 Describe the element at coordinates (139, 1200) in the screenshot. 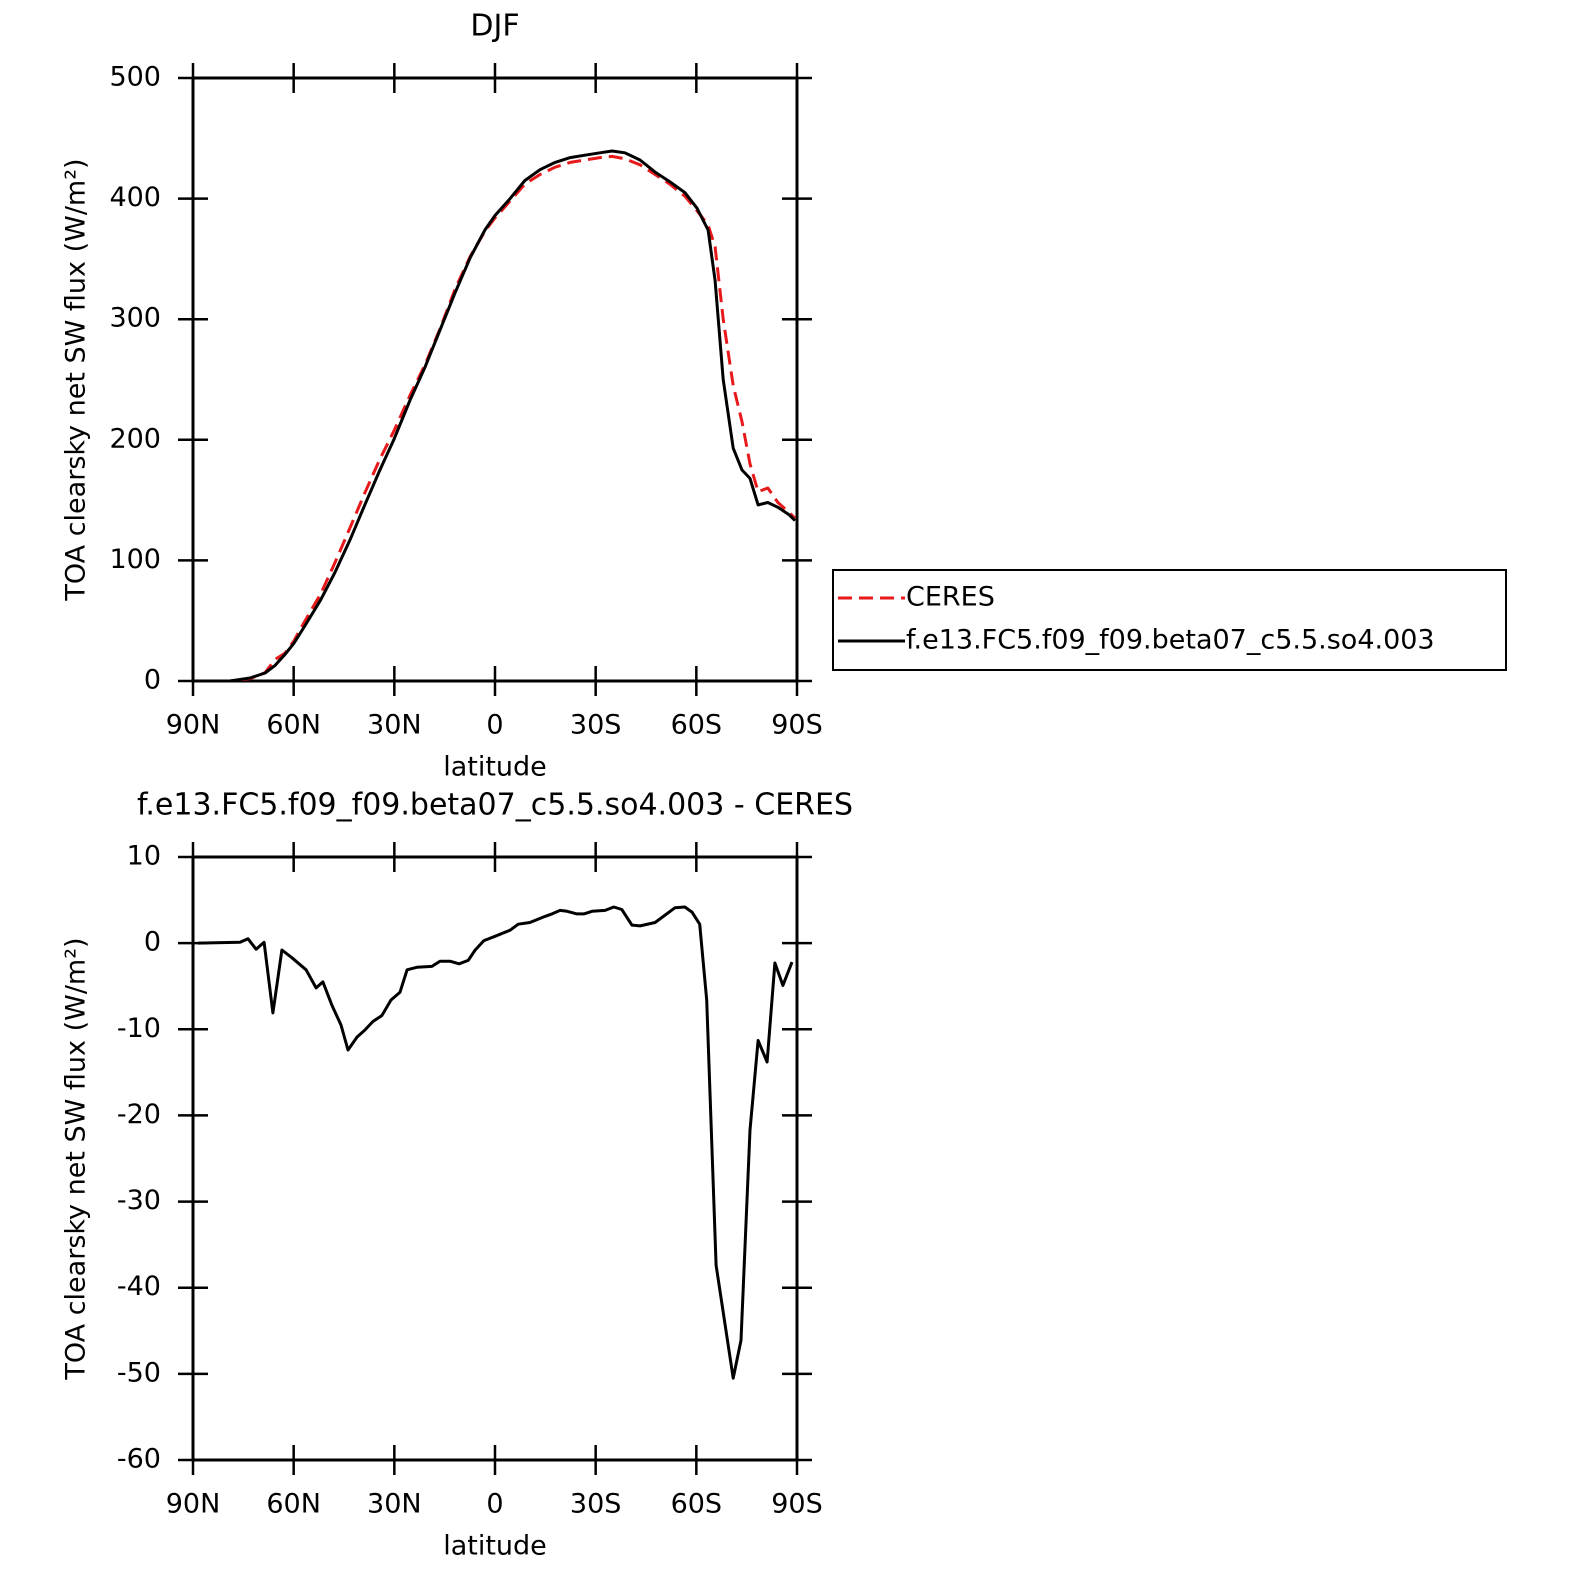

I see `y-tick-label: -30` at that location.